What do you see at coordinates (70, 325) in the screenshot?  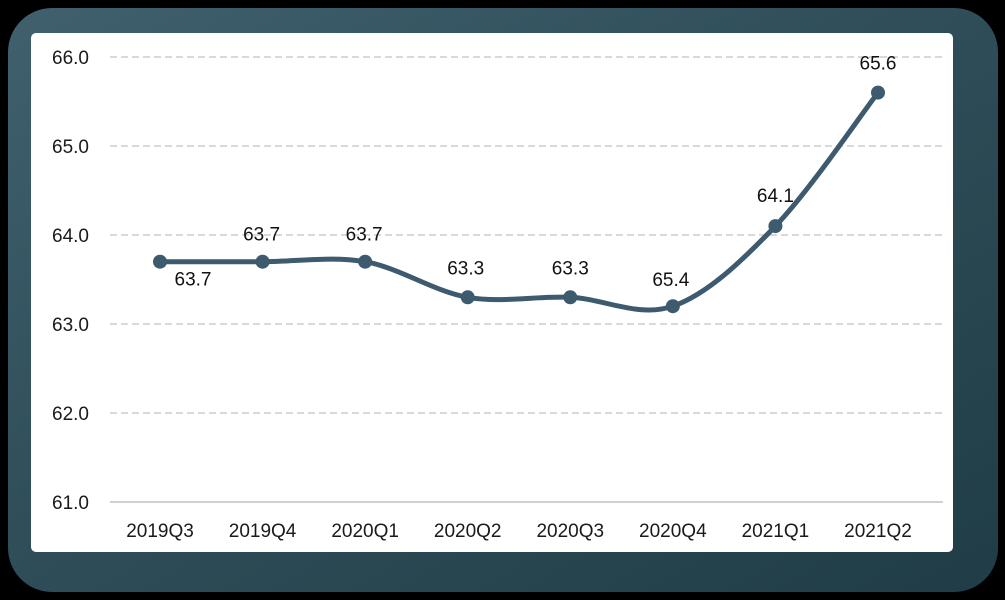 I see `y-axis-tick-label: 63.0` at bounding box center [70, 325].